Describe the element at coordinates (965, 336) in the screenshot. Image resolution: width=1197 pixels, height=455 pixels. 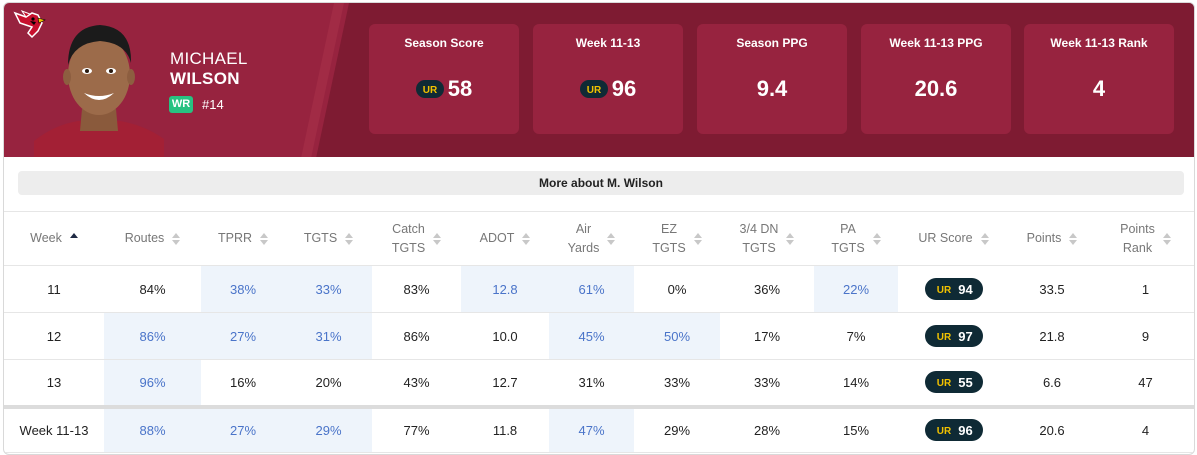
I see `ur-score-value: 97` at that location.